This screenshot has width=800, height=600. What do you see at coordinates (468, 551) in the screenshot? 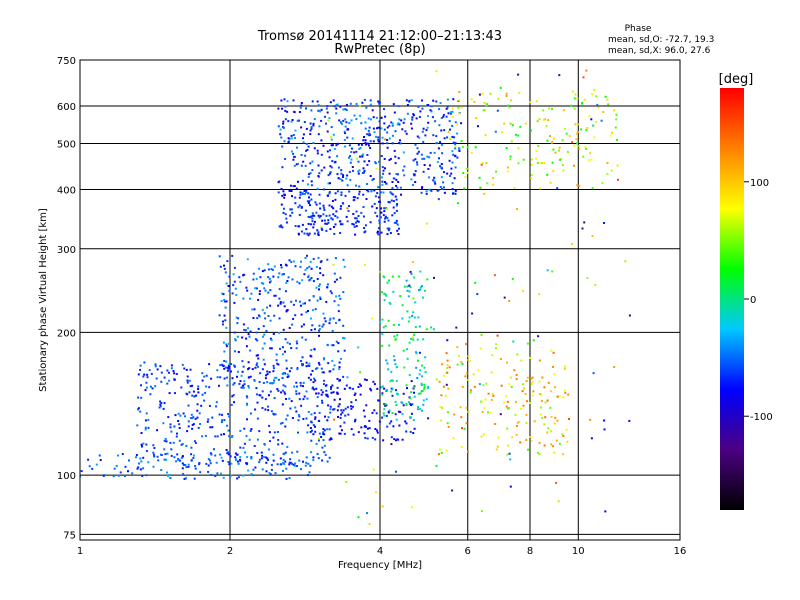
I see `x-tick-label: 6` at bounding box center [468, 551].